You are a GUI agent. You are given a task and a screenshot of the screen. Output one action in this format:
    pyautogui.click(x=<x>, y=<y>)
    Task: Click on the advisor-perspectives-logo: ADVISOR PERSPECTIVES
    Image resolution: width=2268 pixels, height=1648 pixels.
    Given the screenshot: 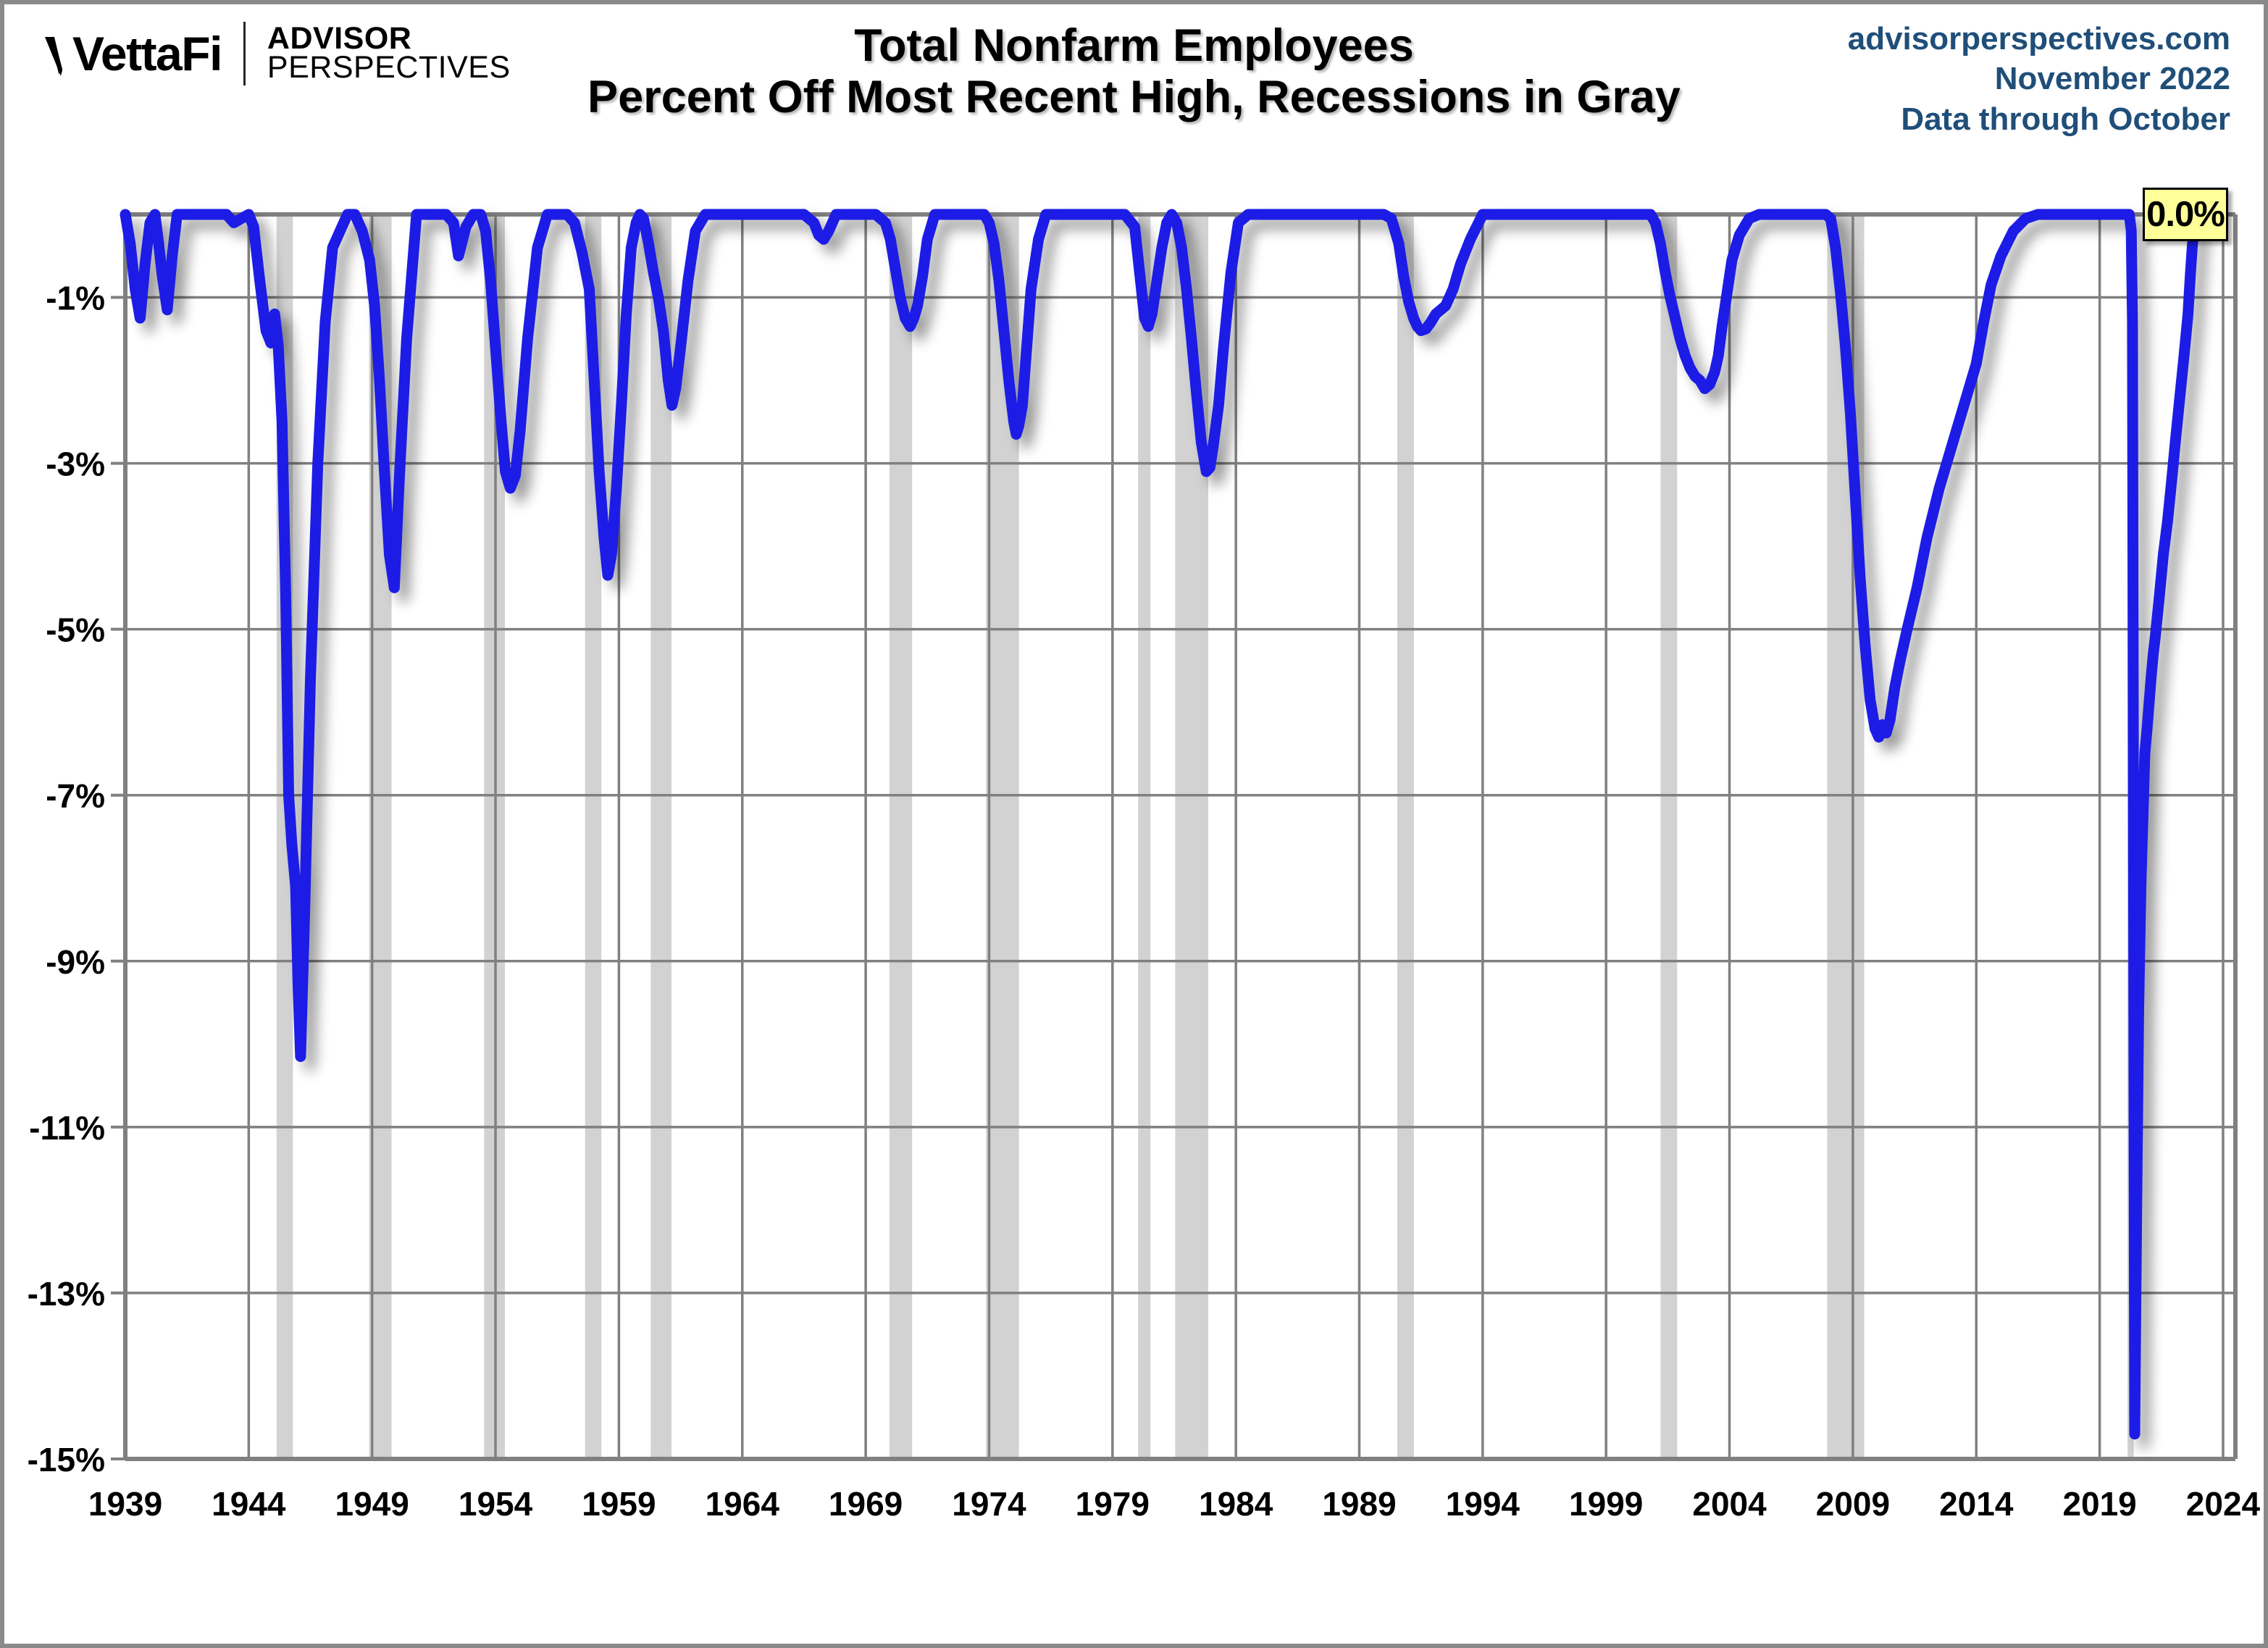 What is the action you would take?
    pyautogui.click(x=389, y=53)
    